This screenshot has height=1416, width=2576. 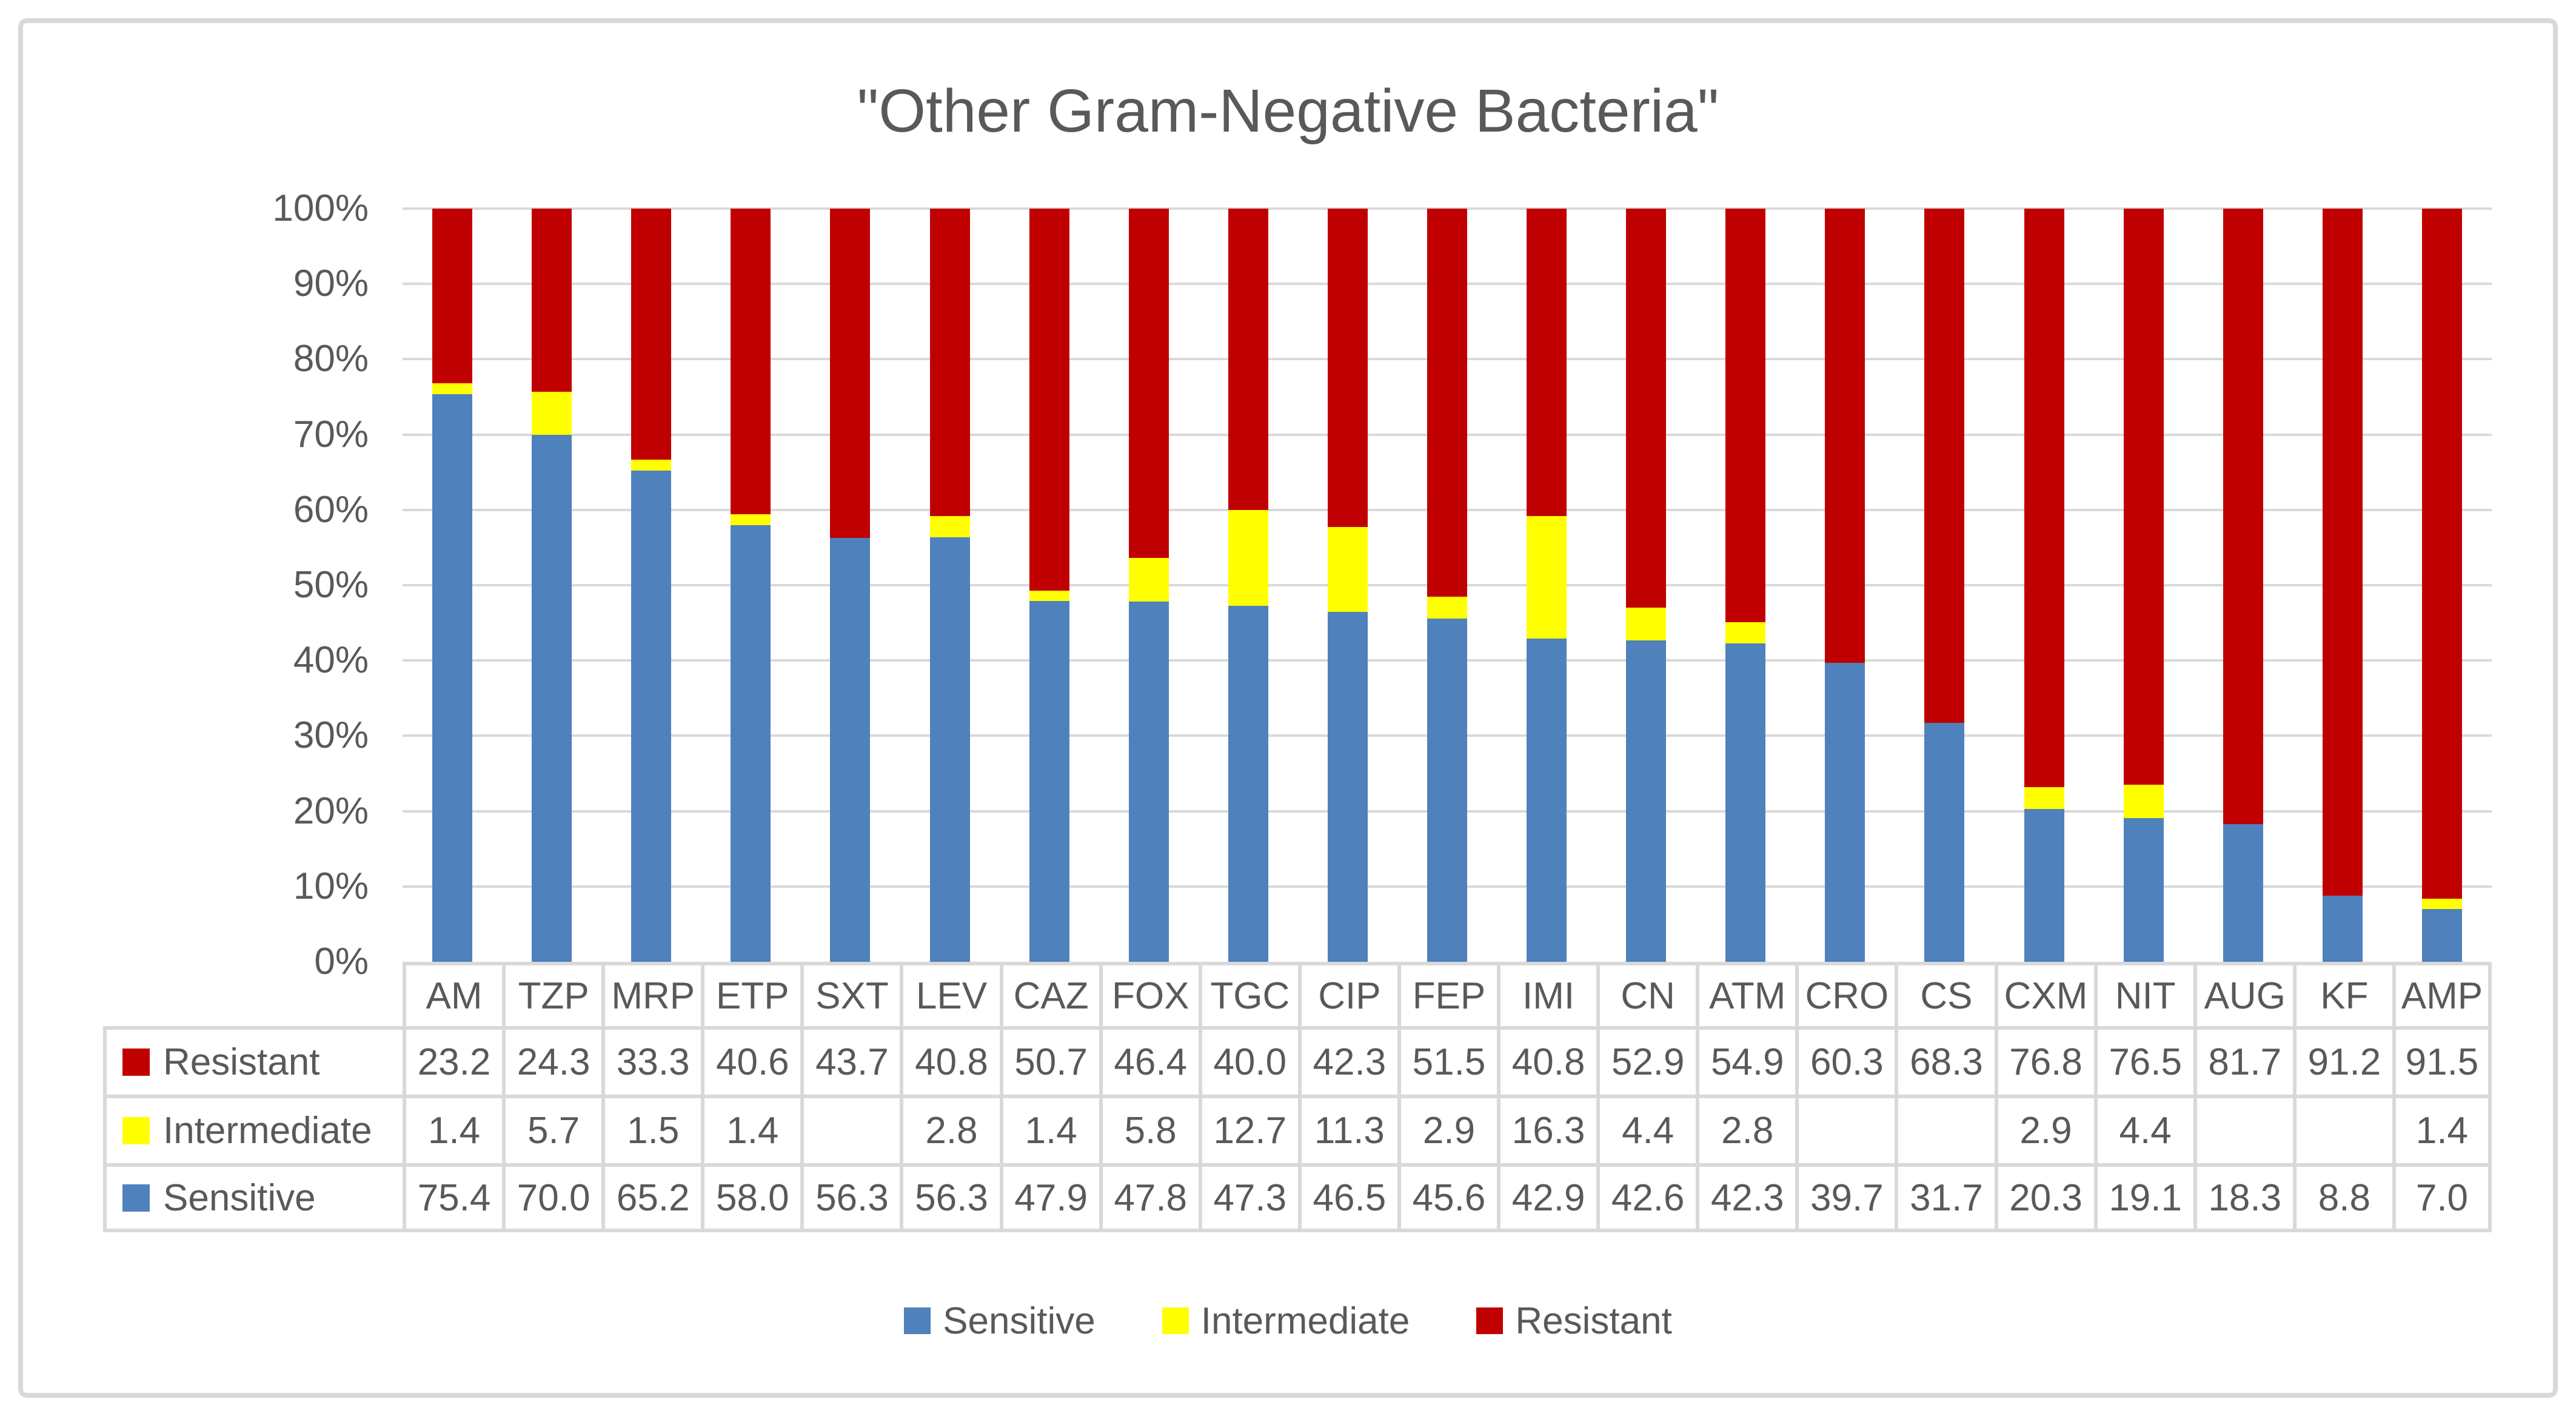 What do you see at coordinates (949, 585) in the screenshot?
I see `bar-lev` at bounding box center [949, 585].